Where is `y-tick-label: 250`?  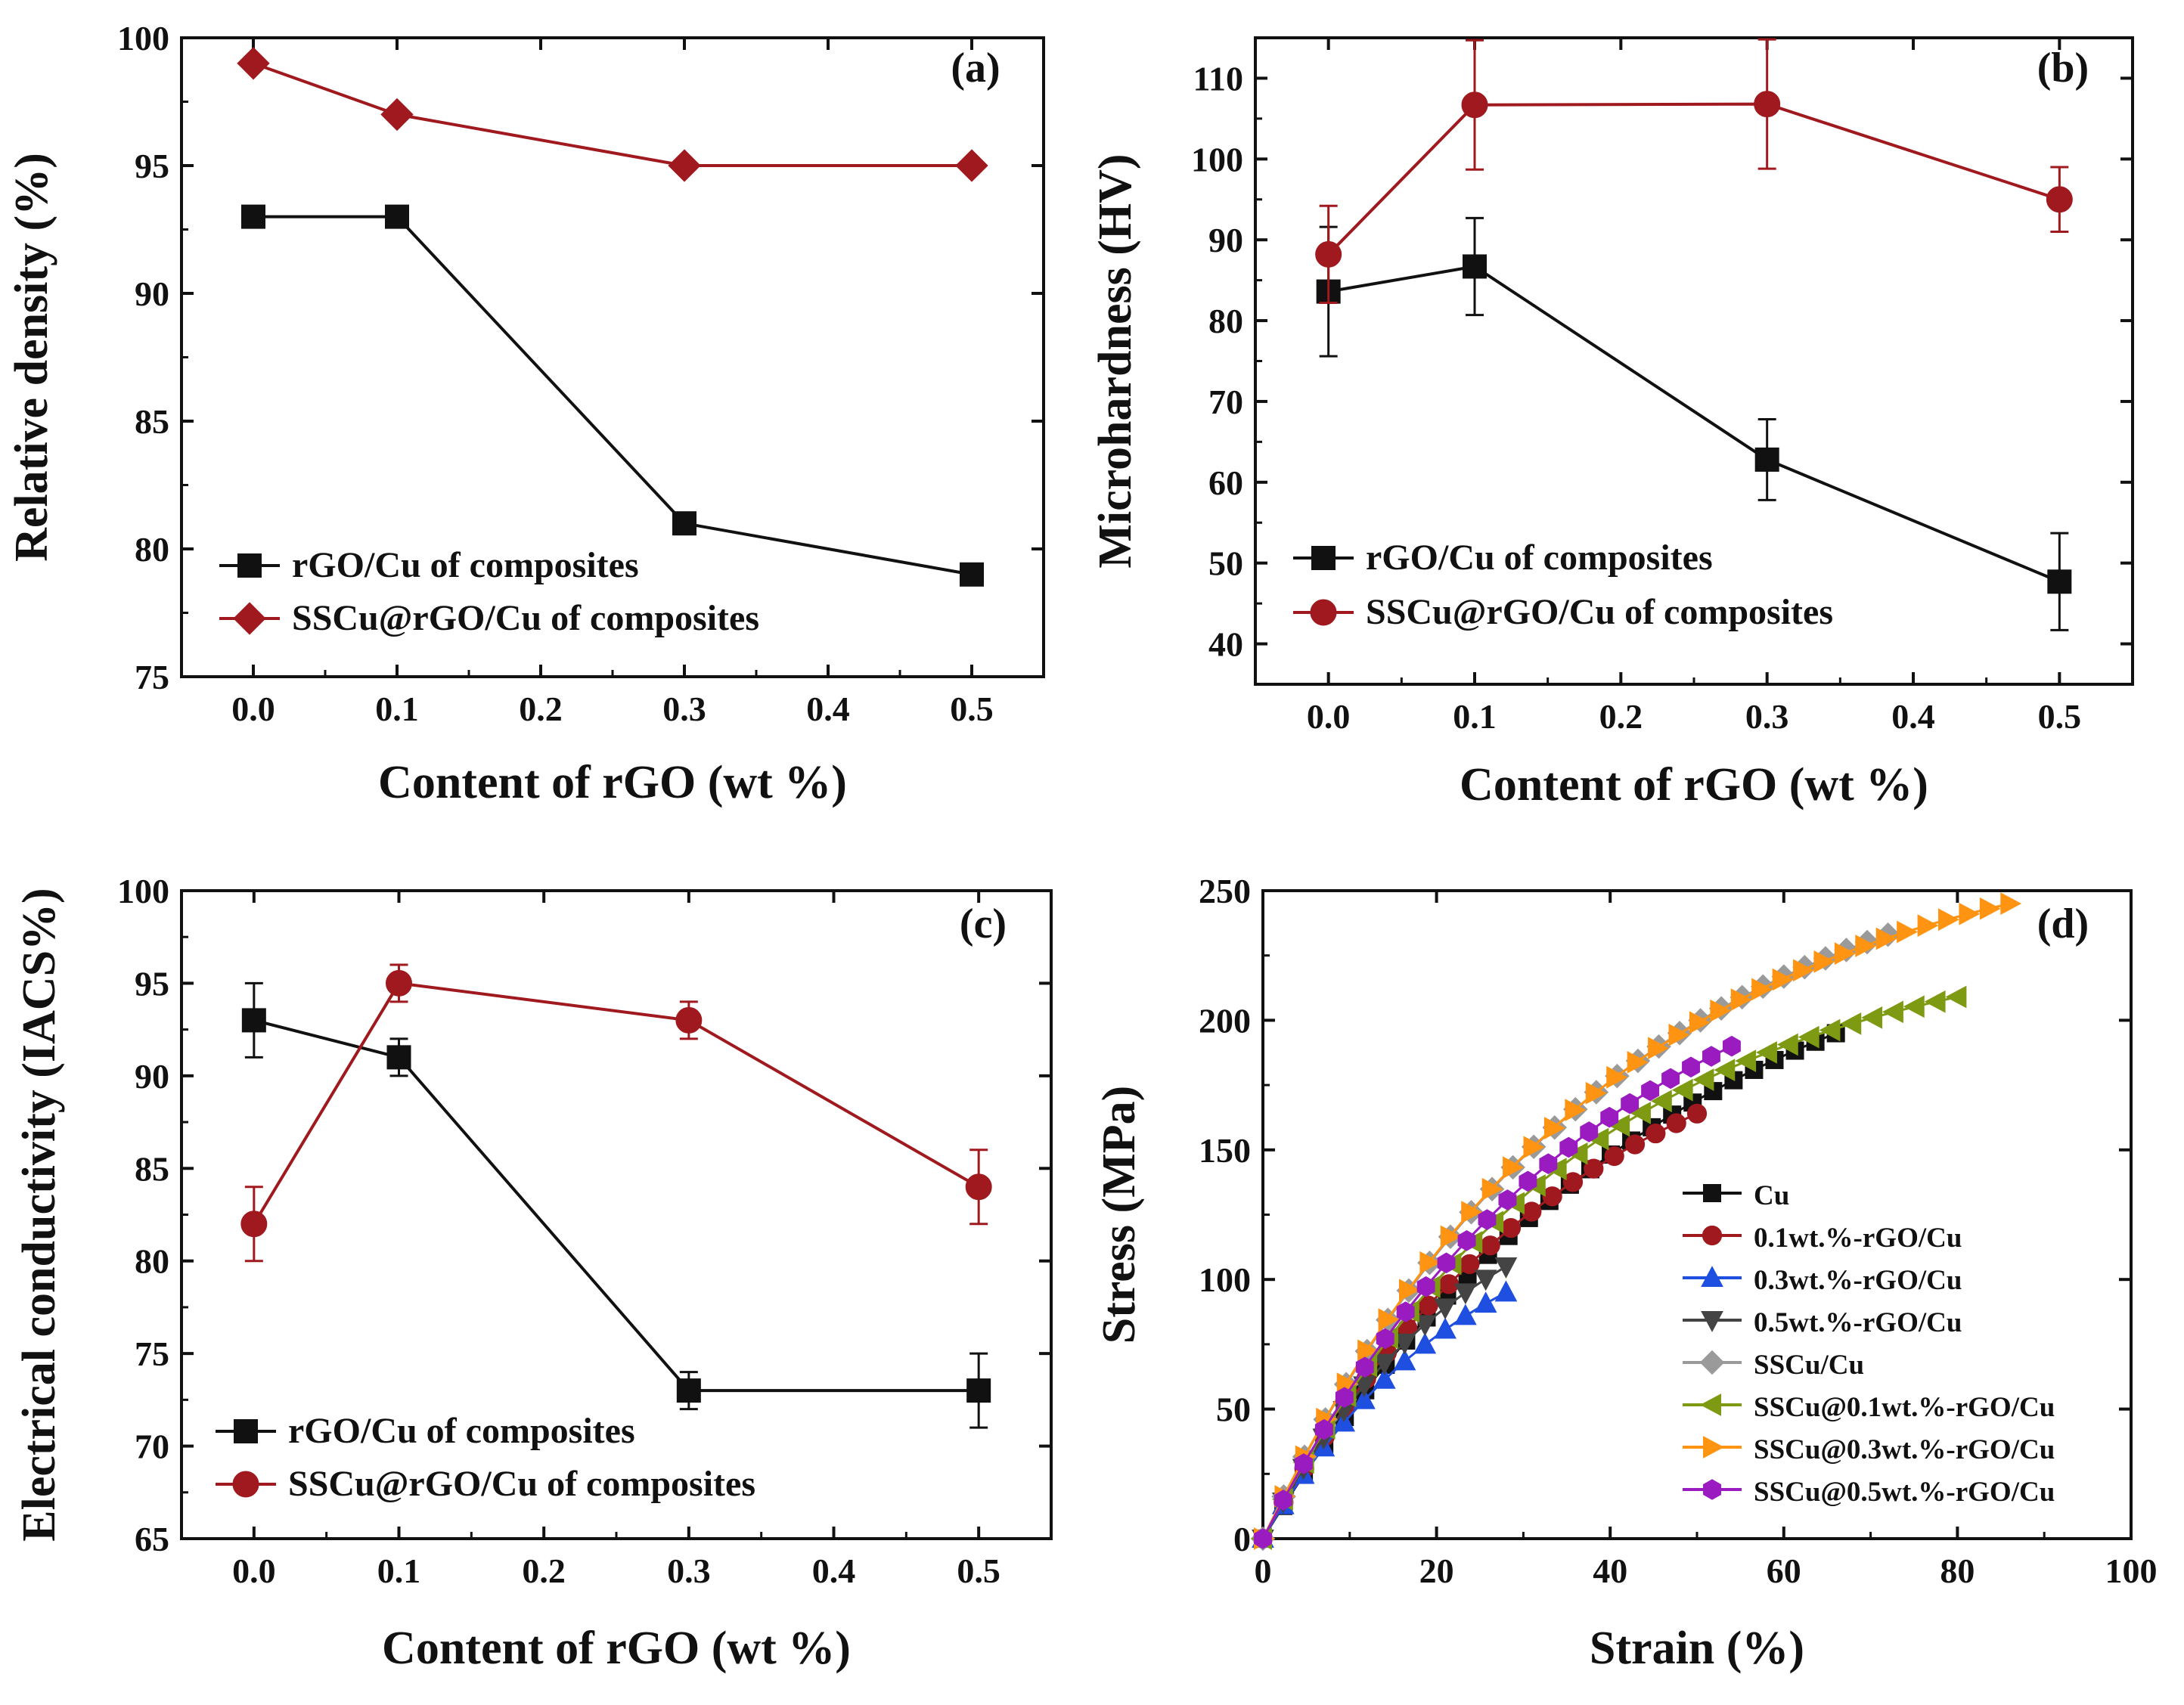
y-tick-label: 250 is located at coordinates (1225, 891).